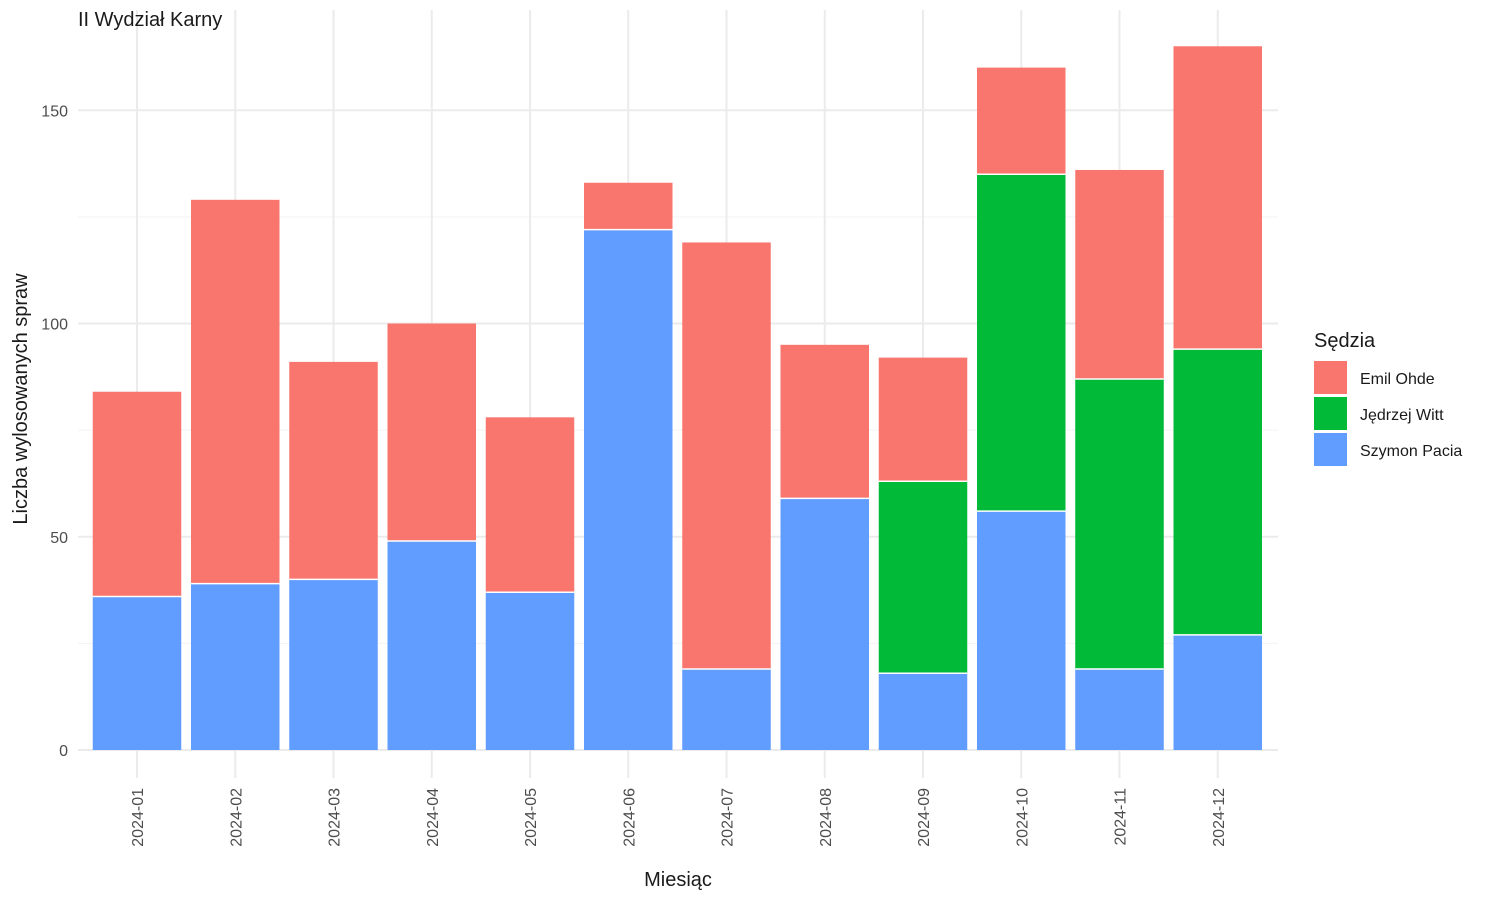 Image resolution: width=1500 pixels, height=900 pixels. Describe the element at coordinates (1219, 817) in the screenshot. I see `x-tick-label: 2024-12` at that location.